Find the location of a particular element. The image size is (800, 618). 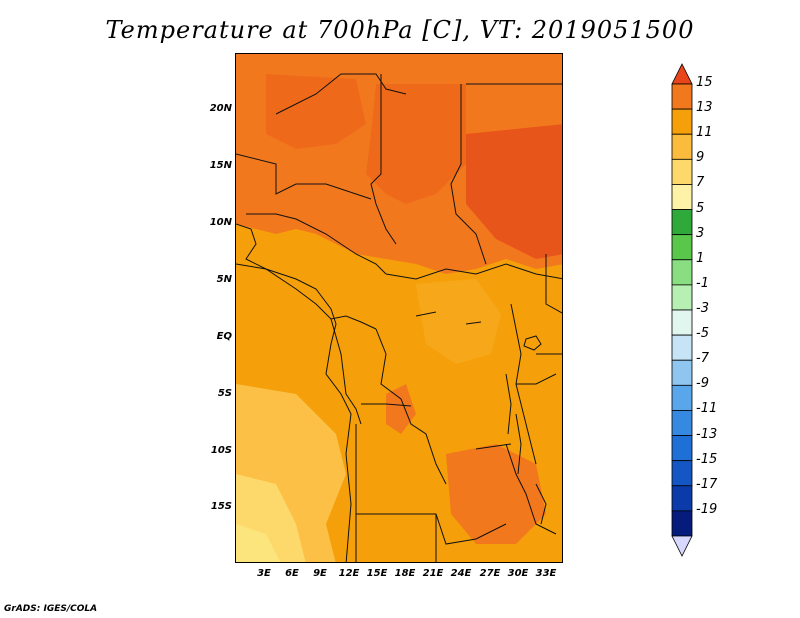

colorbar-label: 1 is located at coordinates (700, 258).